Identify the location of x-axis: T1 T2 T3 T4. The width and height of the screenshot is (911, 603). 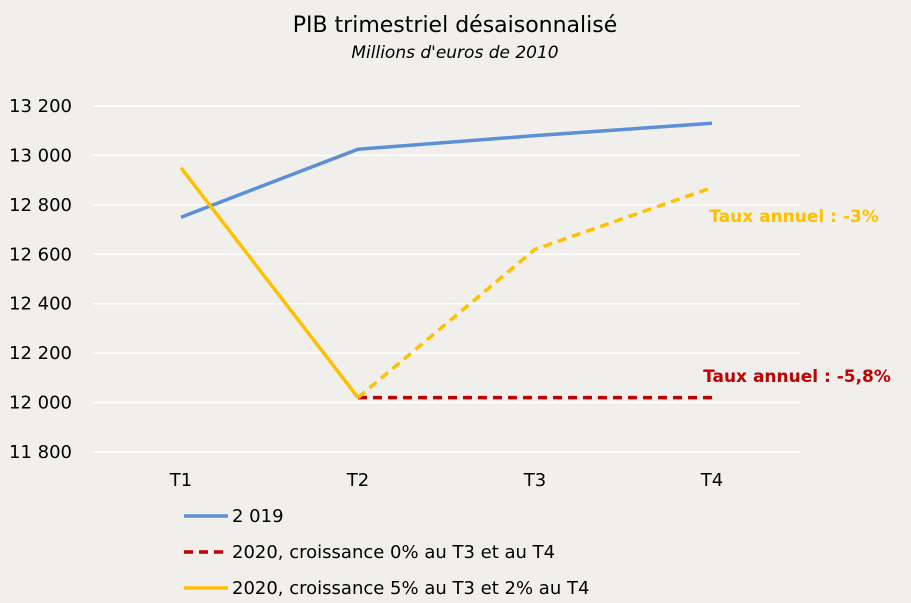
(446, 480).